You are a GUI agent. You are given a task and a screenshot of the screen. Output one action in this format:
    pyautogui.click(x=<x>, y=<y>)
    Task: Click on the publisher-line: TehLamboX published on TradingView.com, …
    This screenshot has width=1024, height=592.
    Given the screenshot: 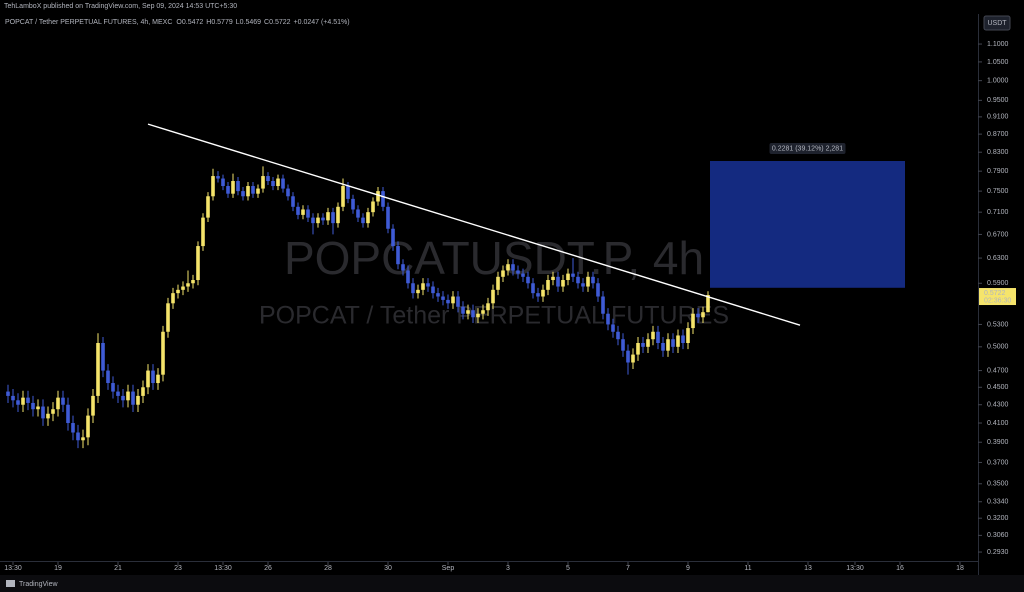 What is the action you would take?
    pyautogui.click(x=120, y=6)
    